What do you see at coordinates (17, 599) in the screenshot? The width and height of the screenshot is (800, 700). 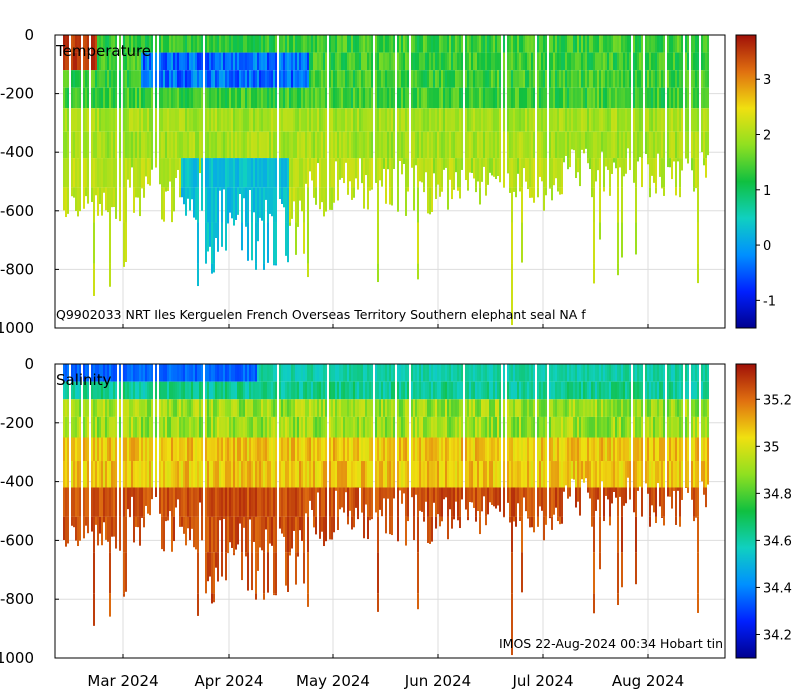 I see `y-tick-label: -800` at bounding box center [17, 599].